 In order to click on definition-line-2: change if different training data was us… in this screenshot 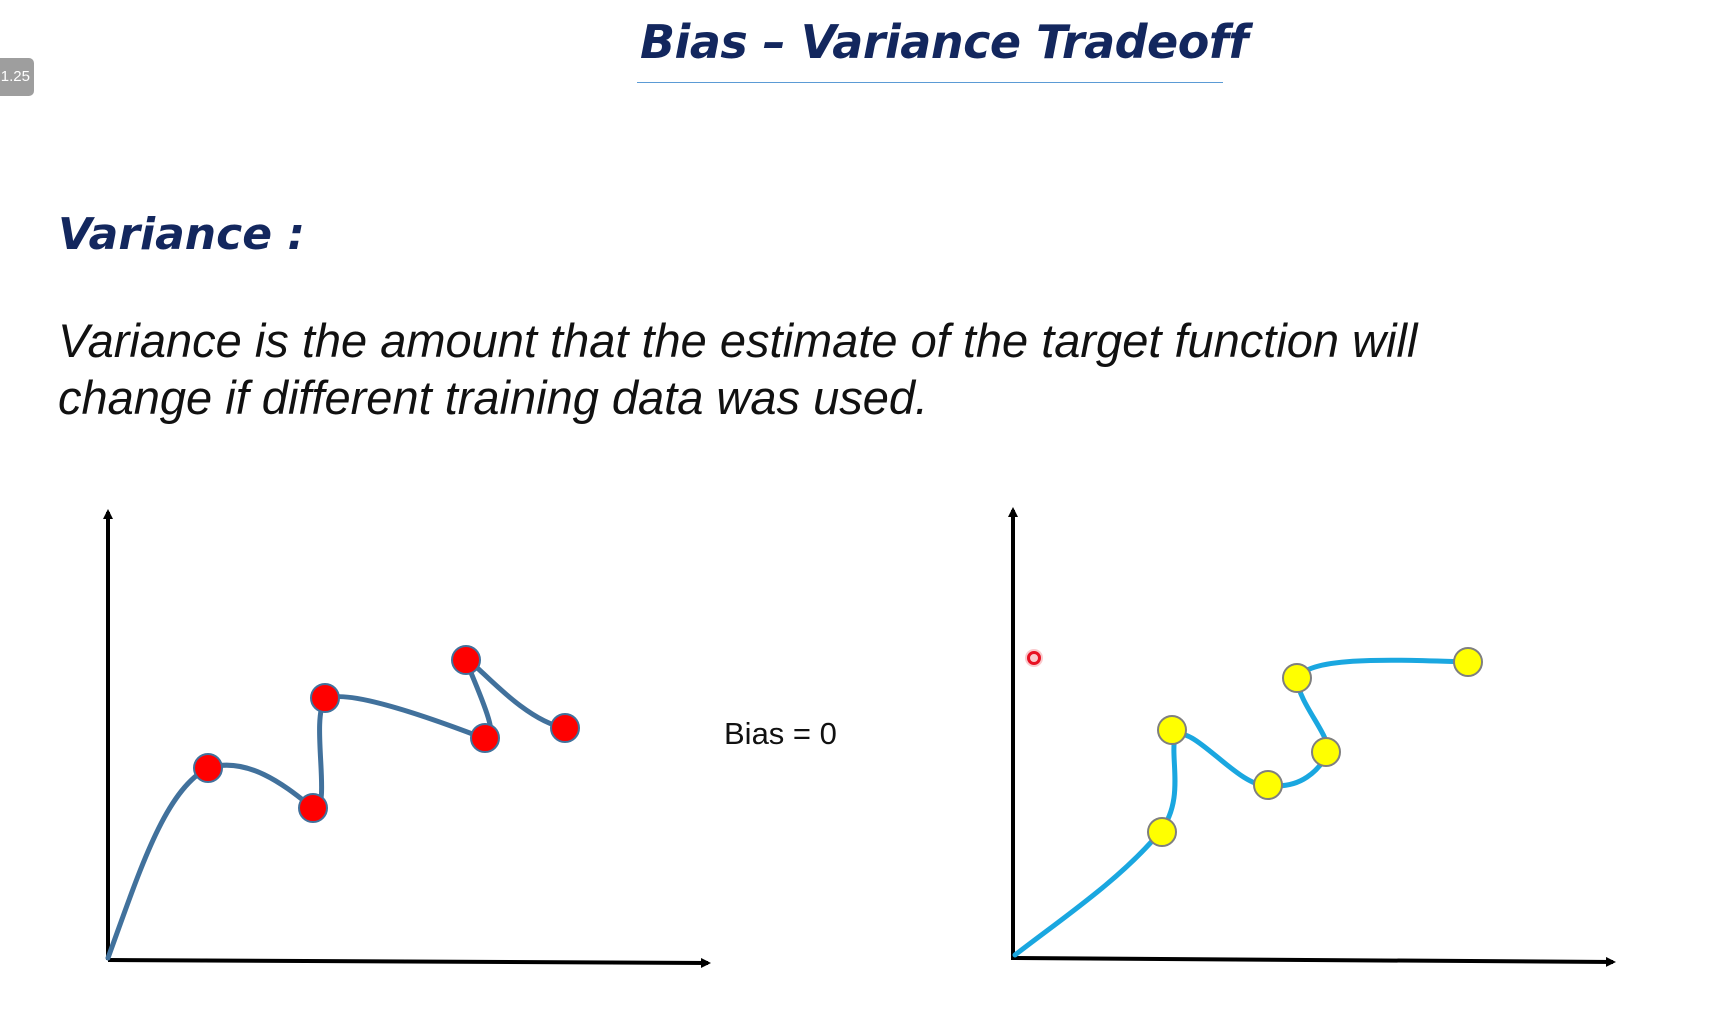, I will do `click(493, 397)`.